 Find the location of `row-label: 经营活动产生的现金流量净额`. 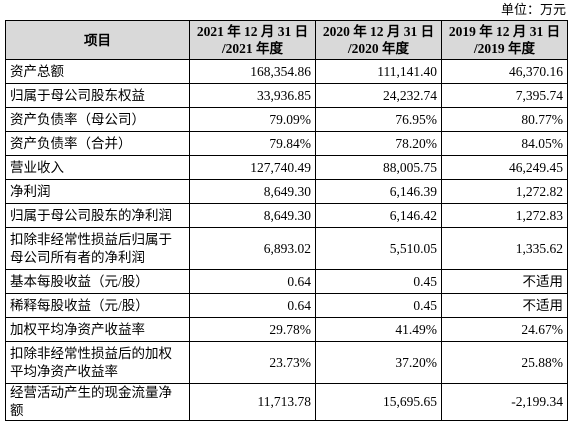

row-label: 经营活动产生的现金流量净额 is located at coordinates (97, 402).